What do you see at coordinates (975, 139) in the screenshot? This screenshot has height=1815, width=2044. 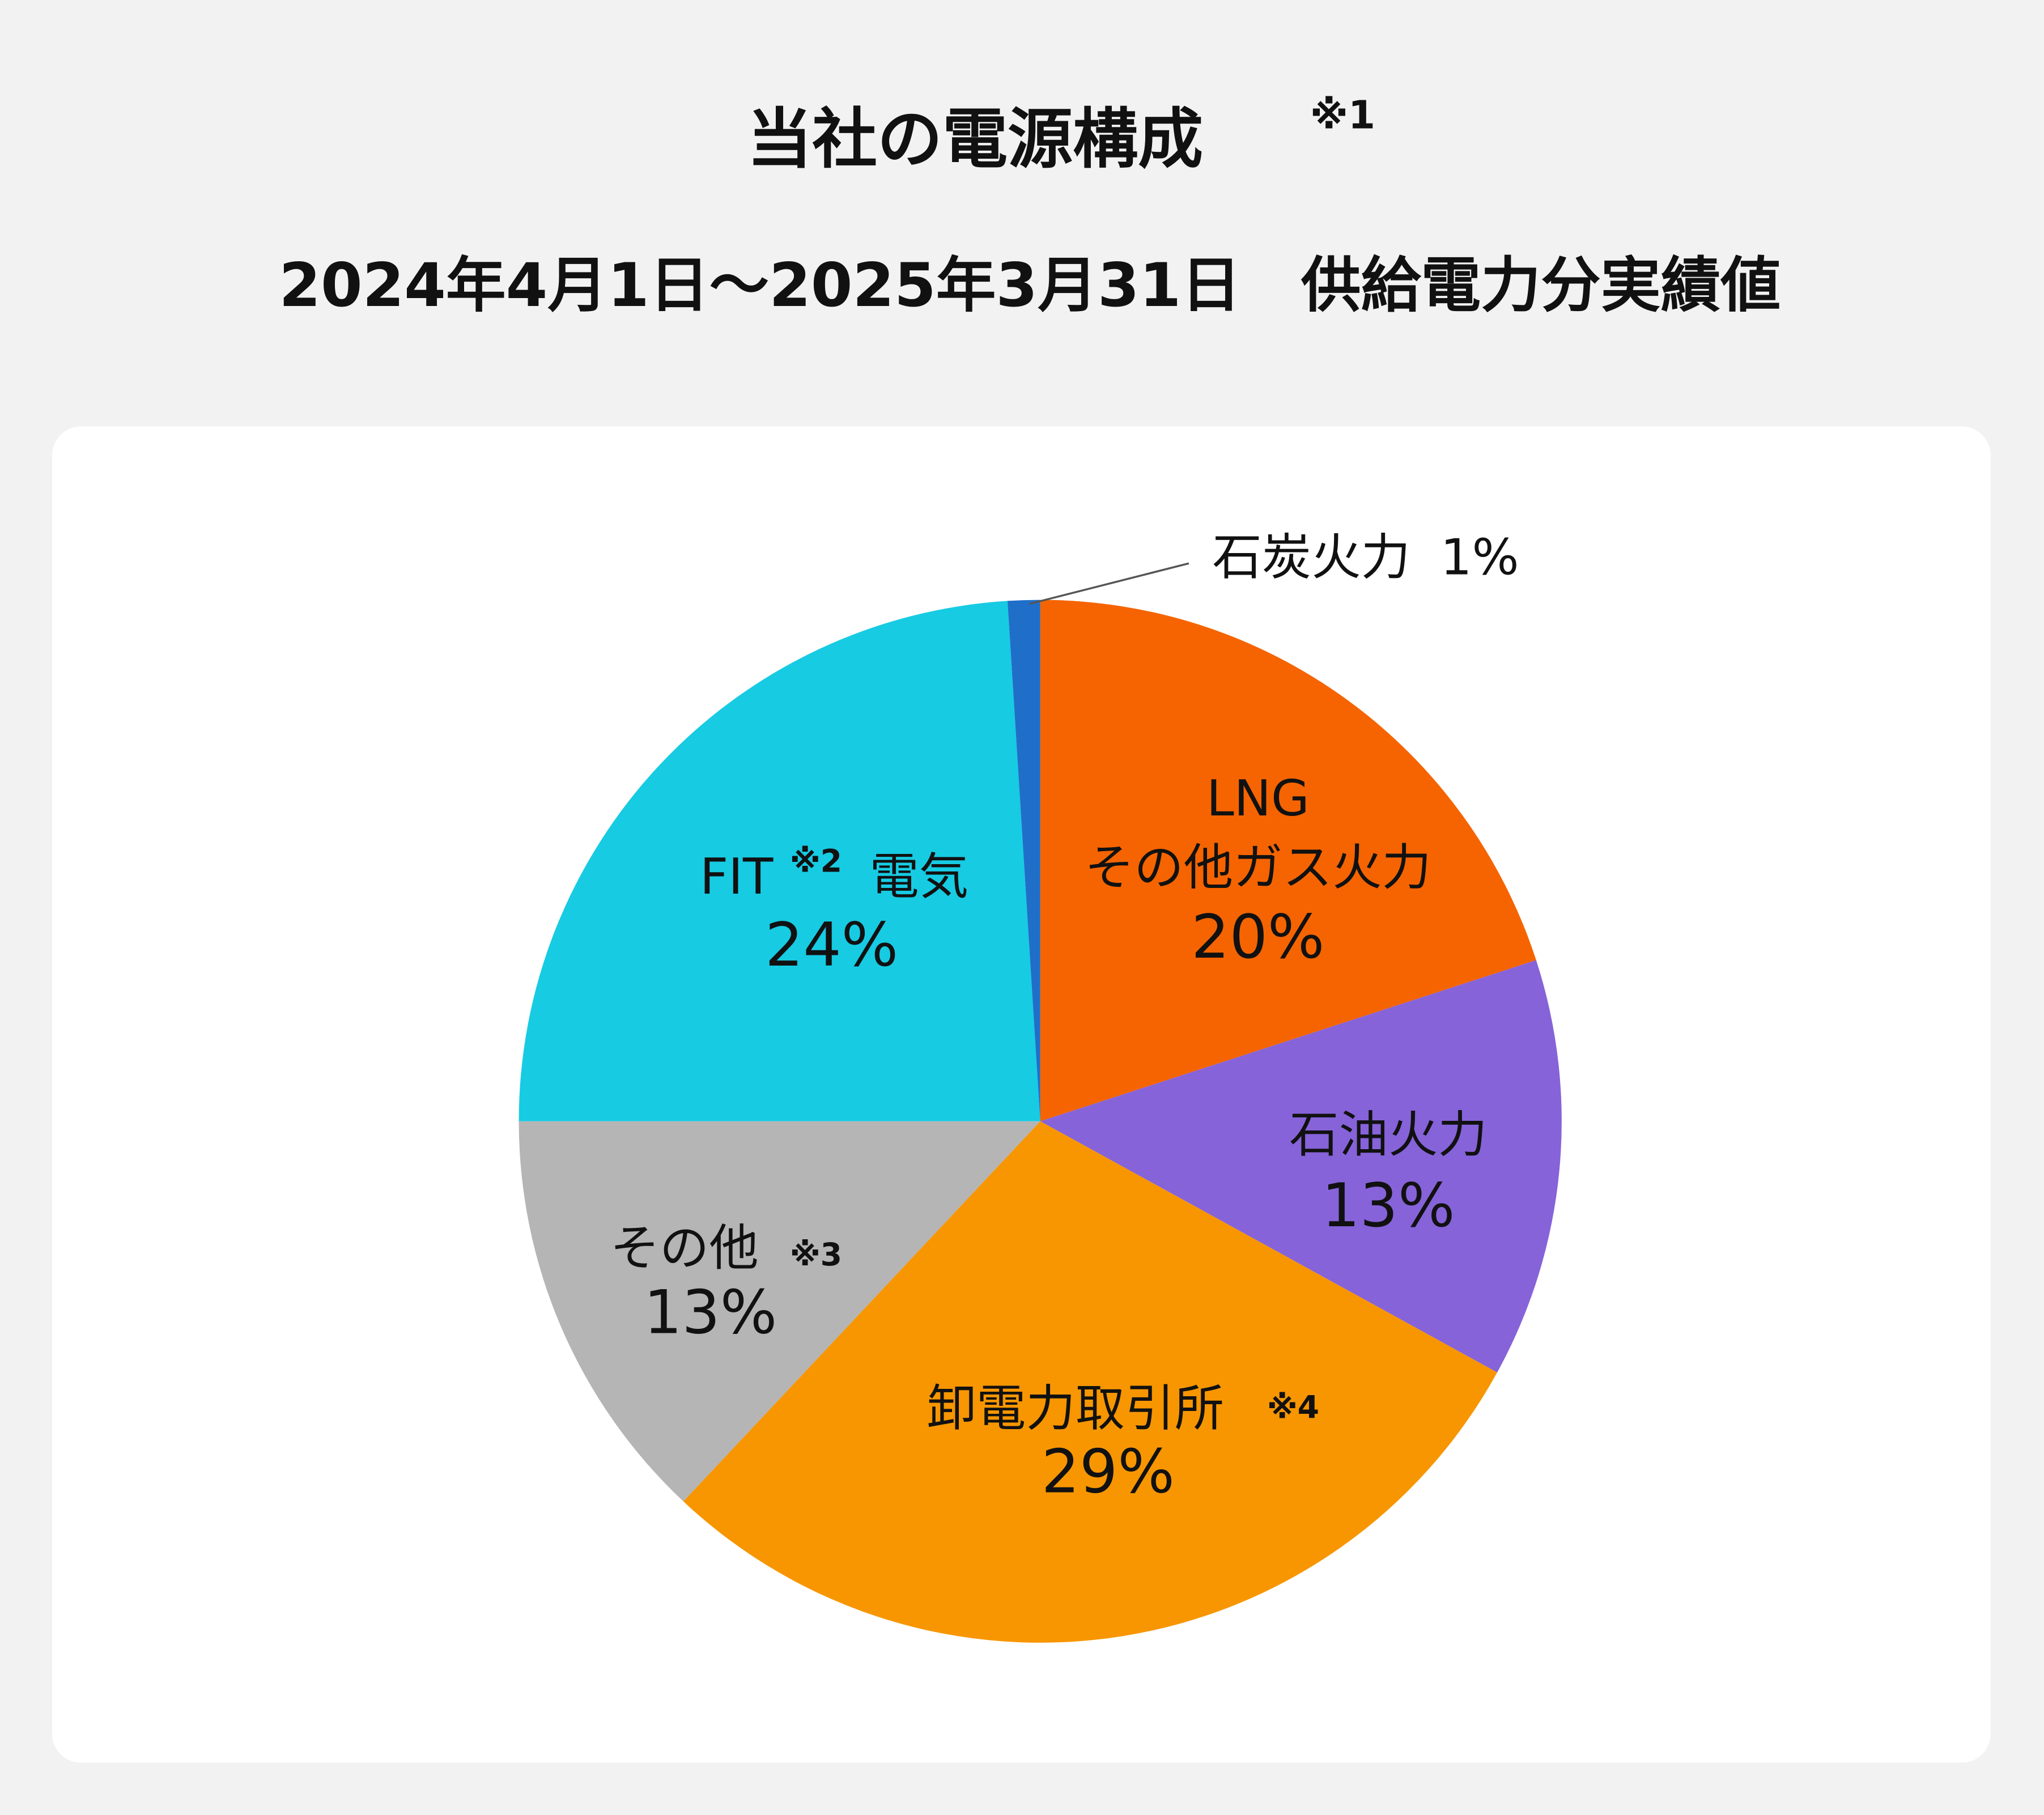 I see `chart-title: 当社の電源構成` at bounding box center [975, 139].